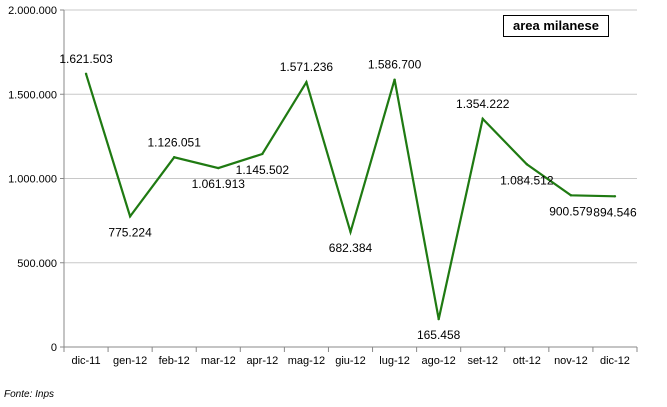 Image resolution: width=667 pixels, height=407 pixels. What do you see at coordinates (439, 361) in the screenshot?
I see `x-tick-label: ago-12` at bounding box center [439, 361].